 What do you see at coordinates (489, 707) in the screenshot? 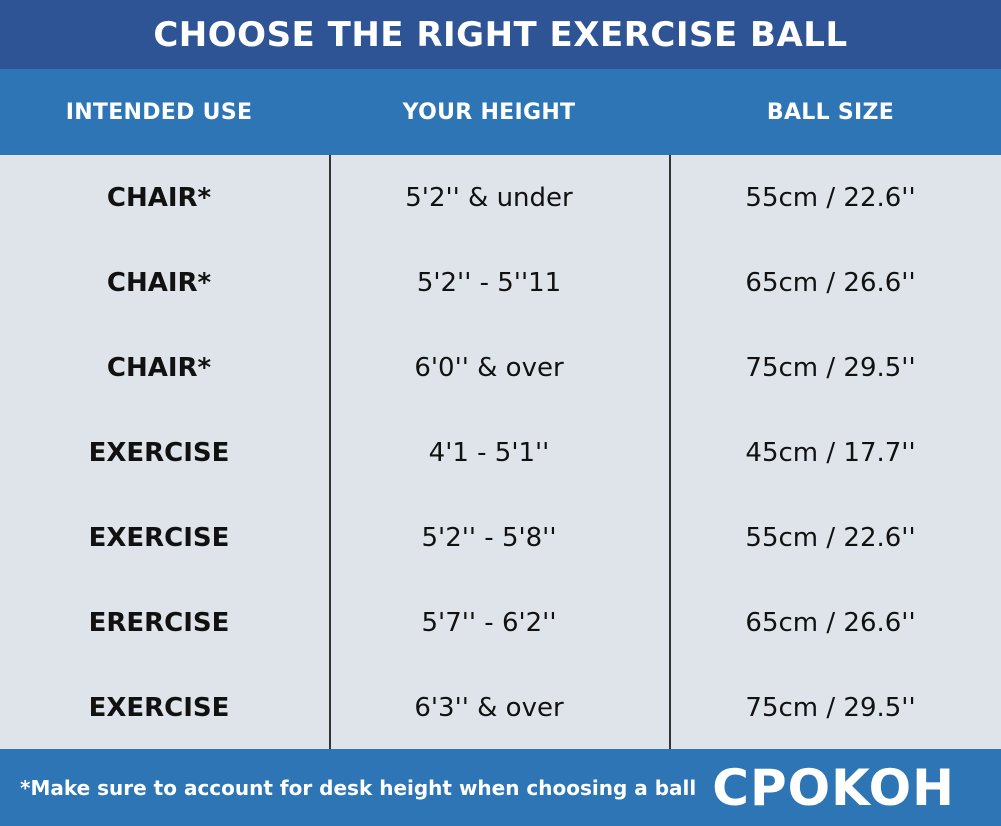
I see `cell-height: 6'3'' & over` at bounding box center [489, 707].